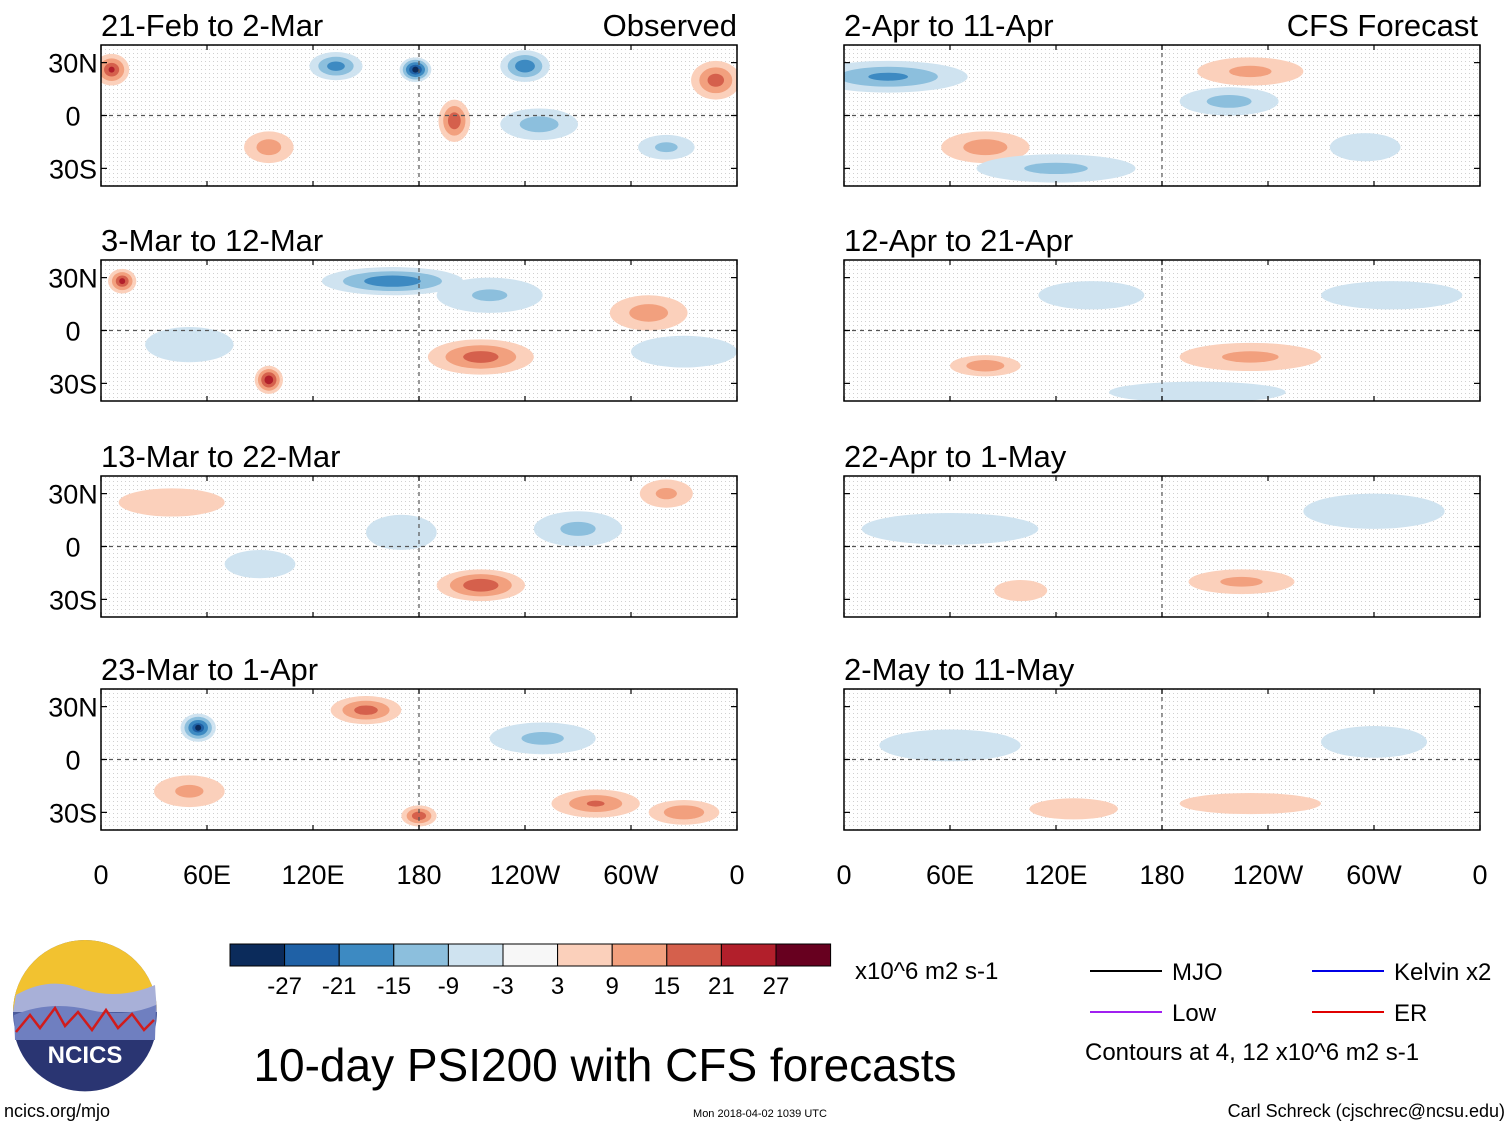 This screenshot has width=1510, height=1127. Describe the element at coordinates (393, 97) in the screenshot. I see `map-panel: 30N 0 30S 21-Feb to 2-Mar` at that location.